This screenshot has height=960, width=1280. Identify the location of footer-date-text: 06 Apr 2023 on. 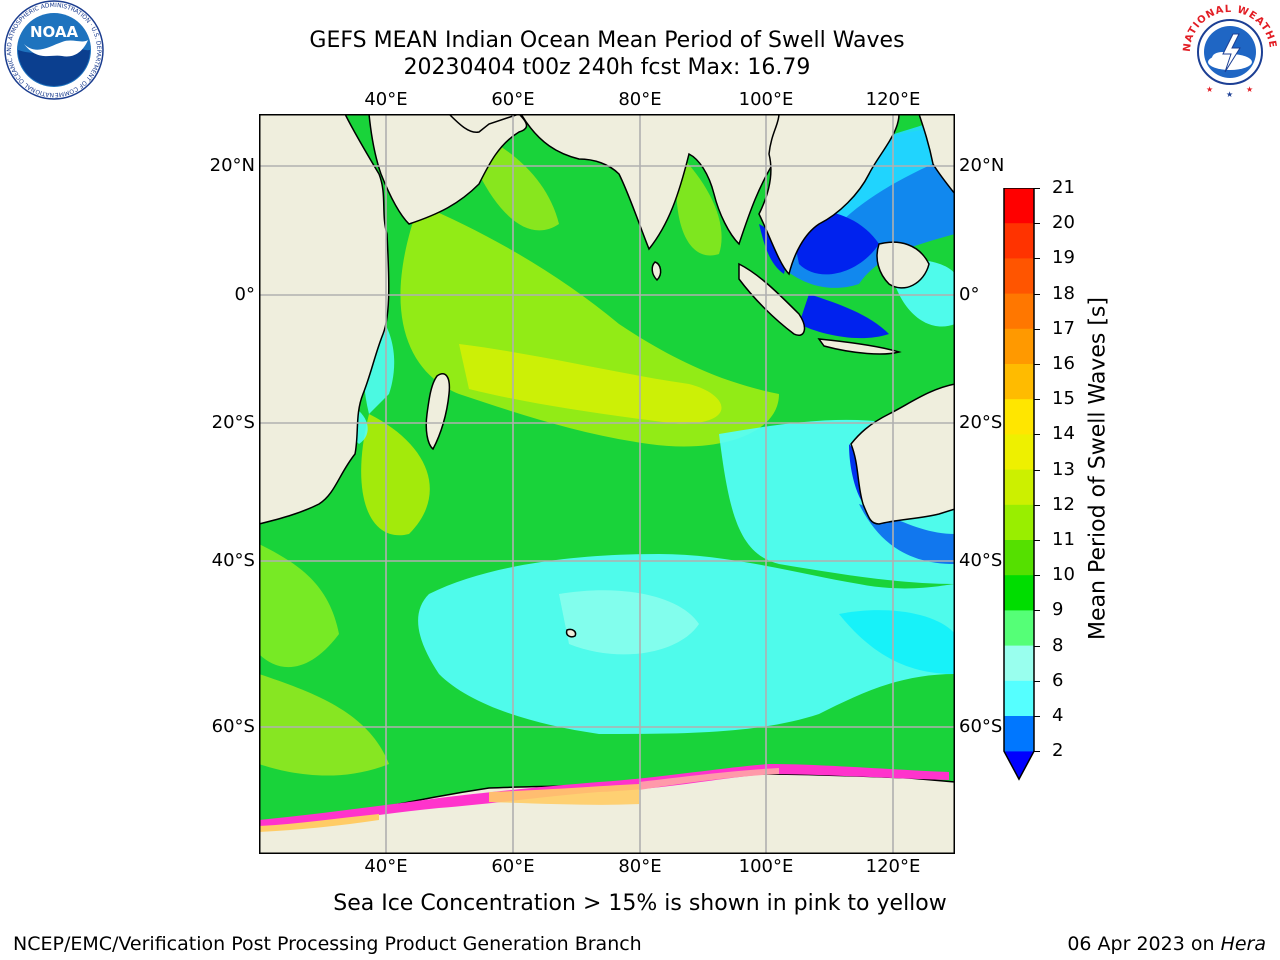
(1144, 944).